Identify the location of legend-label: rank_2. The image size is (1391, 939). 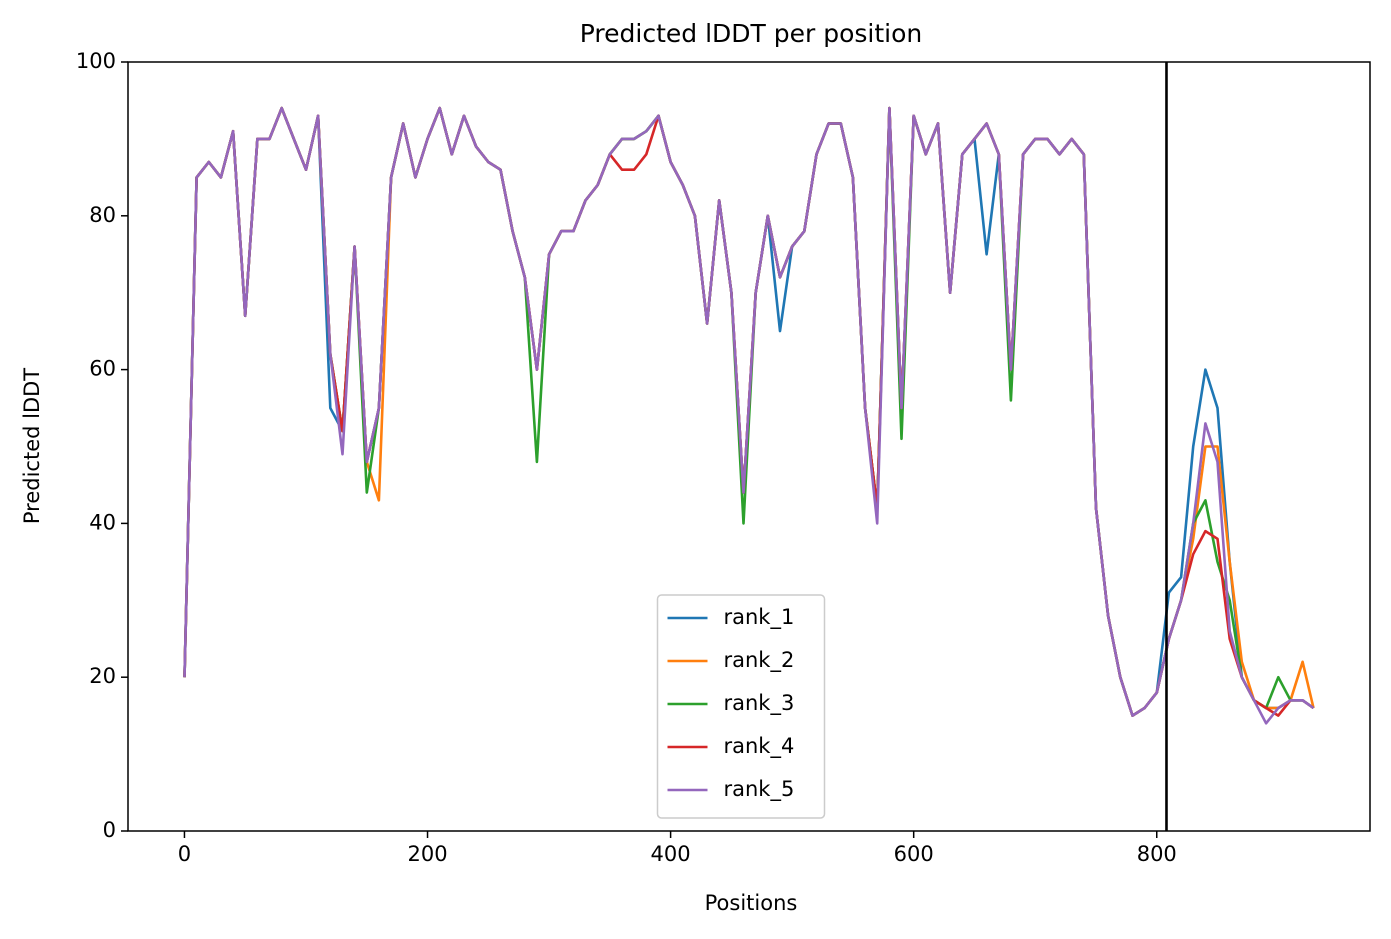
(759, 660).